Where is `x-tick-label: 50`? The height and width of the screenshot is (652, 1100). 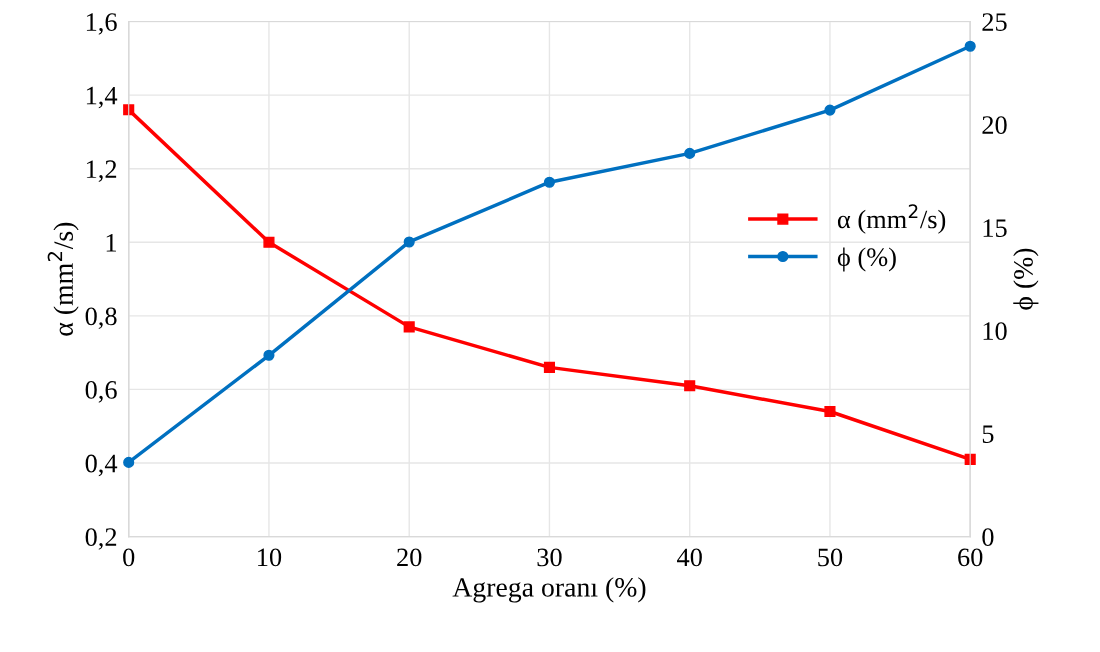 x-tick-label: 50 is located at coordinates (830, 557).